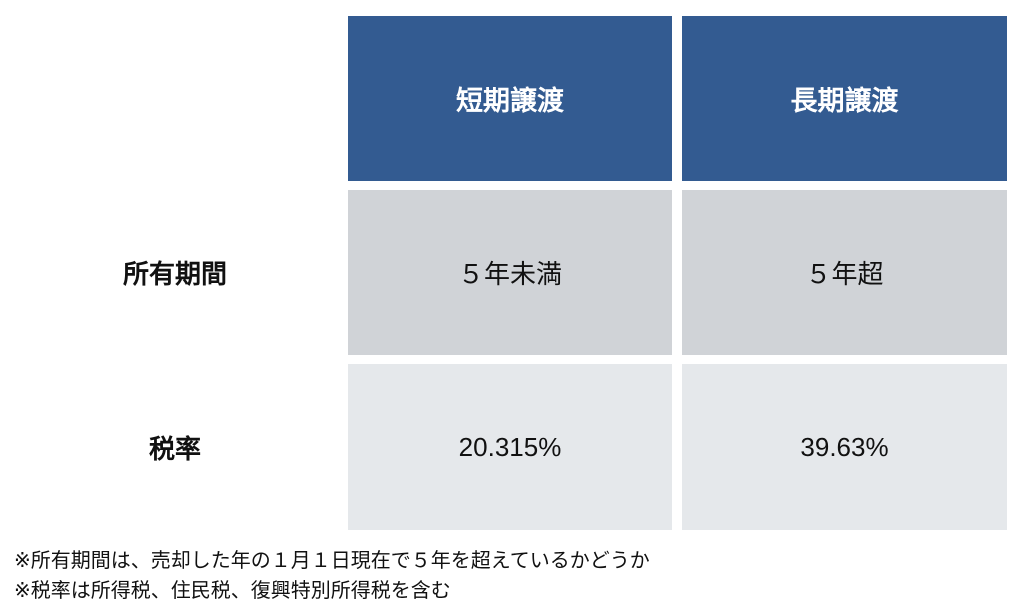  What do you see at coordinates (510, 98) in the screenshot?
I see `column-header: 短期譲渡` at bounding box center [510, 98].